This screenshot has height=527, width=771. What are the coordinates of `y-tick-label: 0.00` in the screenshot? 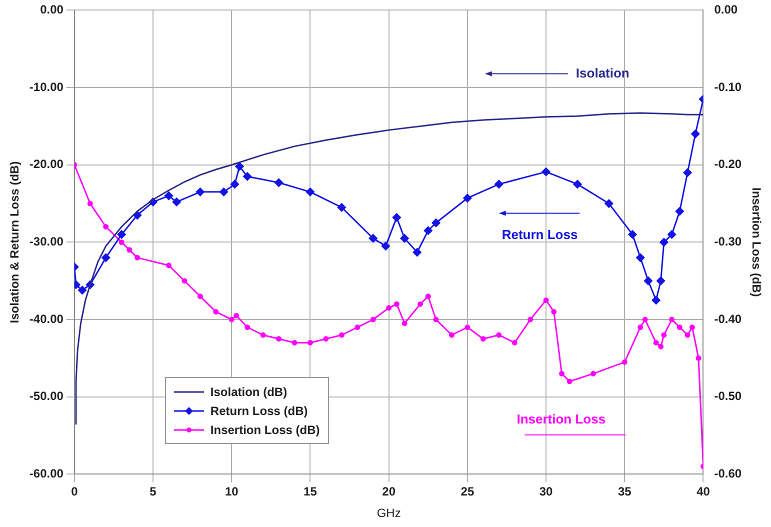 It's located at (52, 9).